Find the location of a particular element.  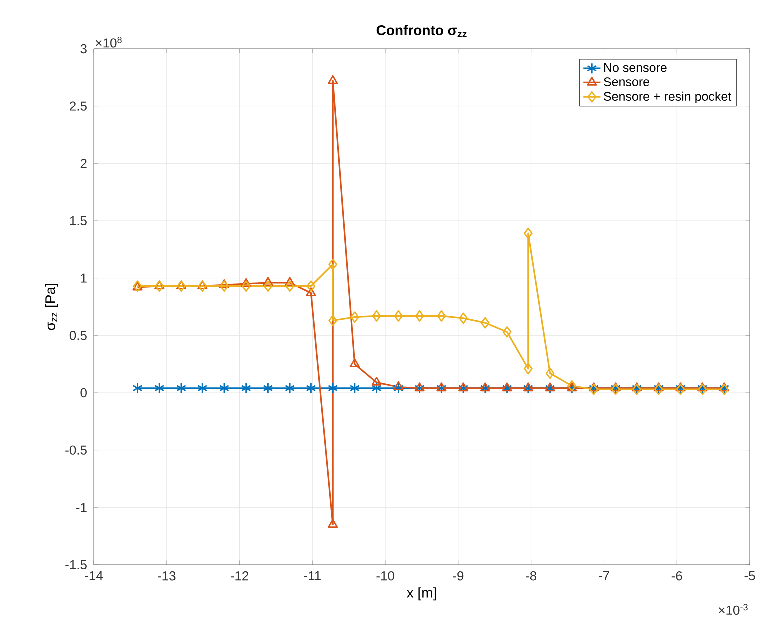

x-tick-label: -10 is located at coordinates (385, 576).